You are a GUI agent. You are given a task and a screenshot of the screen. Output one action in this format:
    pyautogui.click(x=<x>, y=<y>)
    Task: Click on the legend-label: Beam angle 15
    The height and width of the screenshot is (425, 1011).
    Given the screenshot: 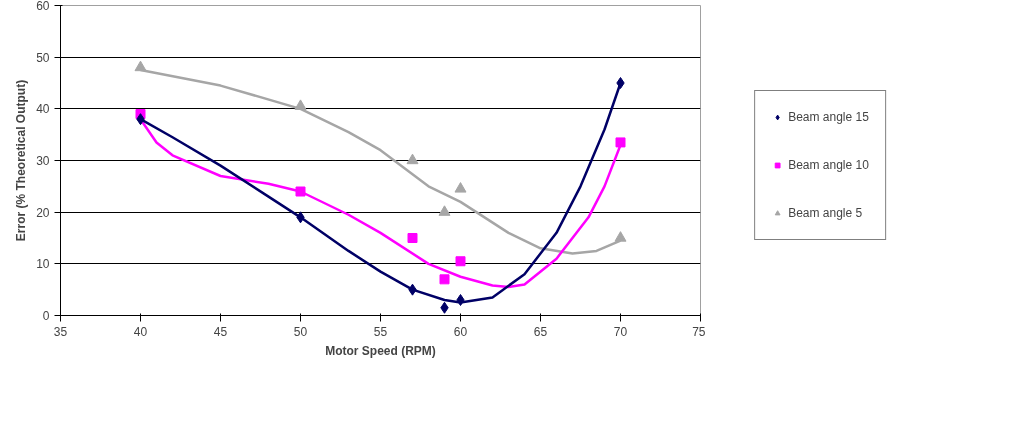 What is the action you would take?
    pyautogui.click(x=828, y=117)
    